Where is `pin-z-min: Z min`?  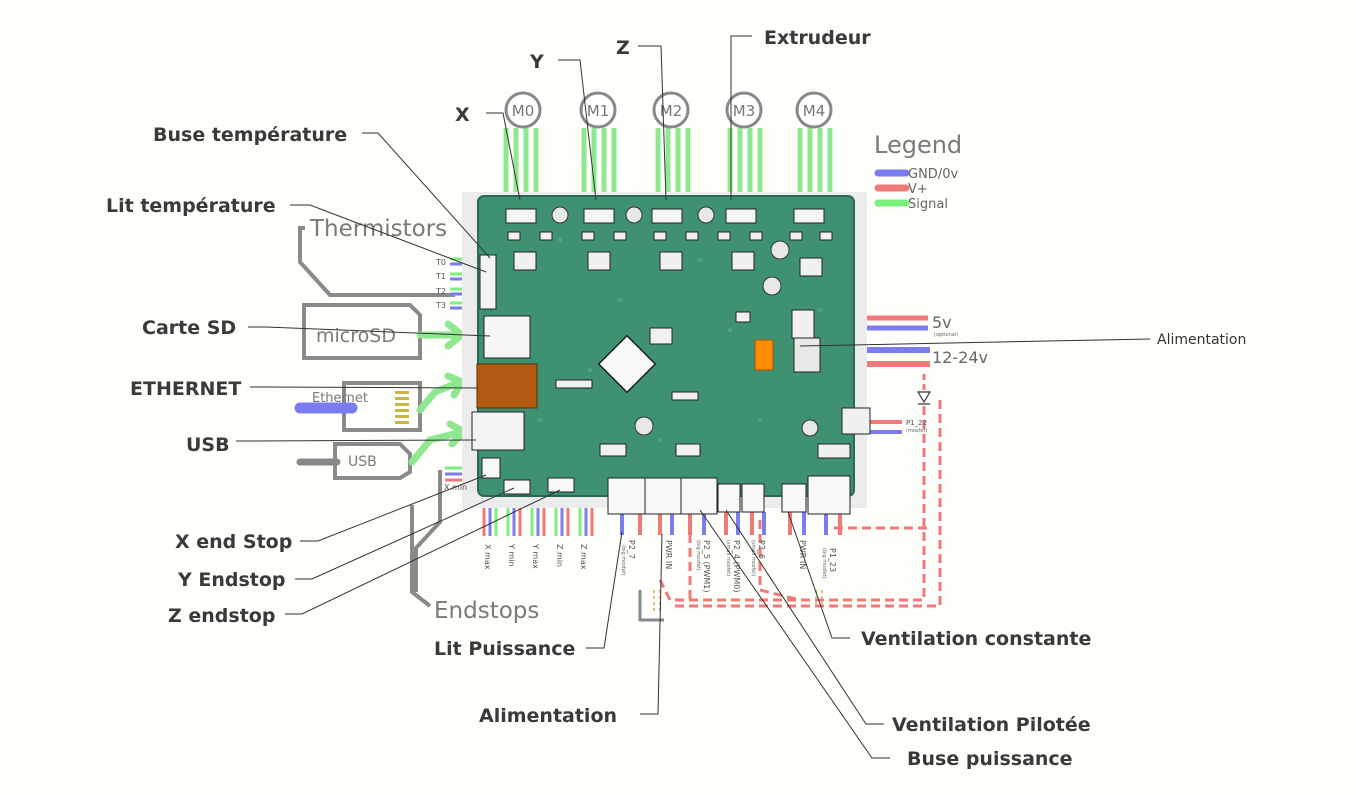 pin-z-min: Z min is located at coordinates (559, 555).